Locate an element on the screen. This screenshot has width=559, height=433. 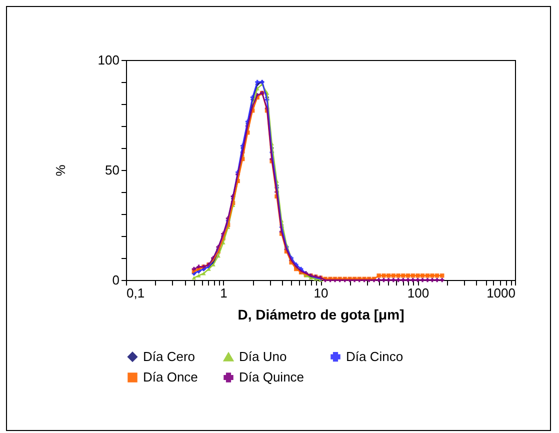
y-axis-title: % is located at coordinates (60, 170).